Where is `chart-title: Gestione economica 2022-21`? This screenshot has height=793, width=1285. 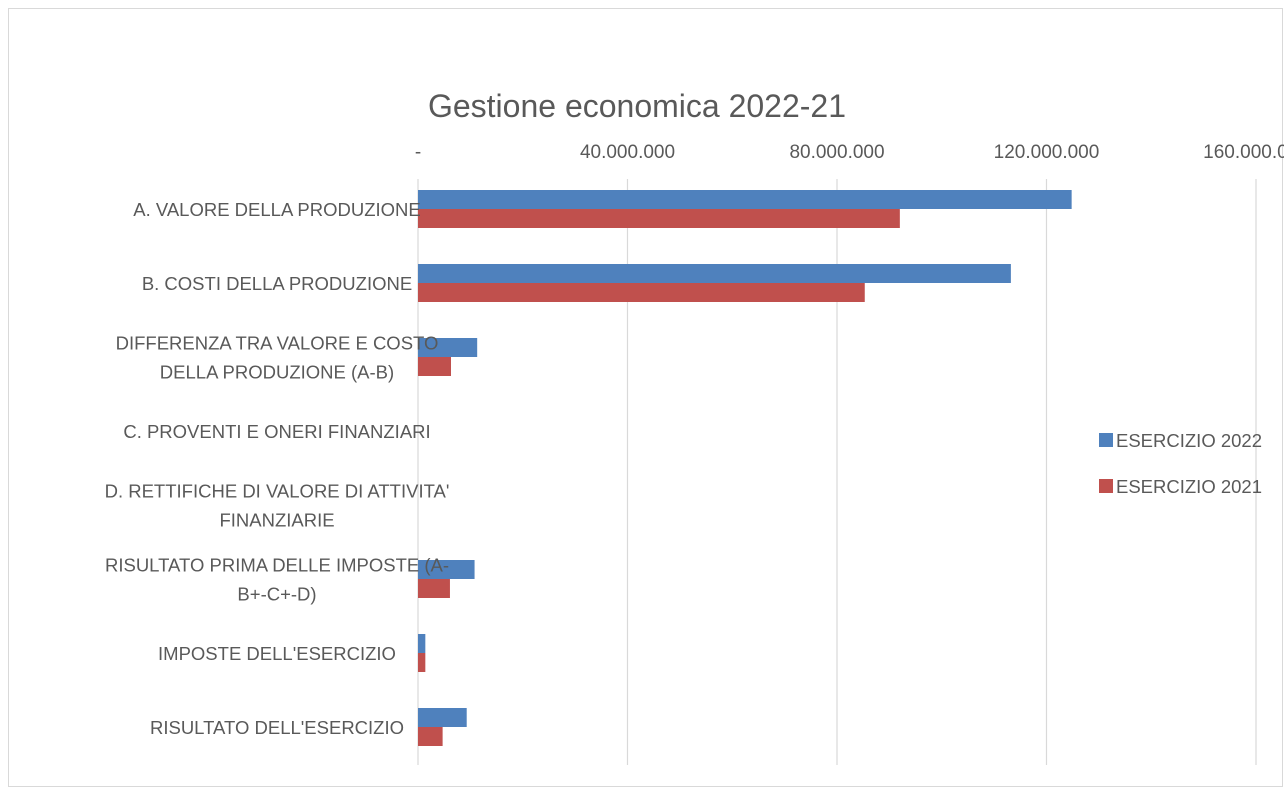 chart-title: Gestione economica 2022-21 is located at coordinates (637, 106).